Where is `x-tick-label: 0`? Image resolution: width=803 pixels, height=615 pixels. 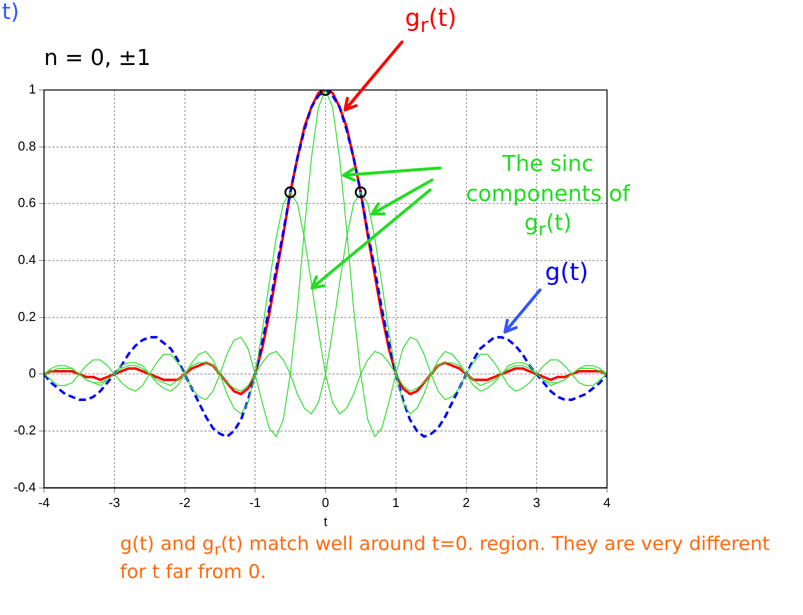
x-tick-label: 0 is located at coordinates (326, 502).